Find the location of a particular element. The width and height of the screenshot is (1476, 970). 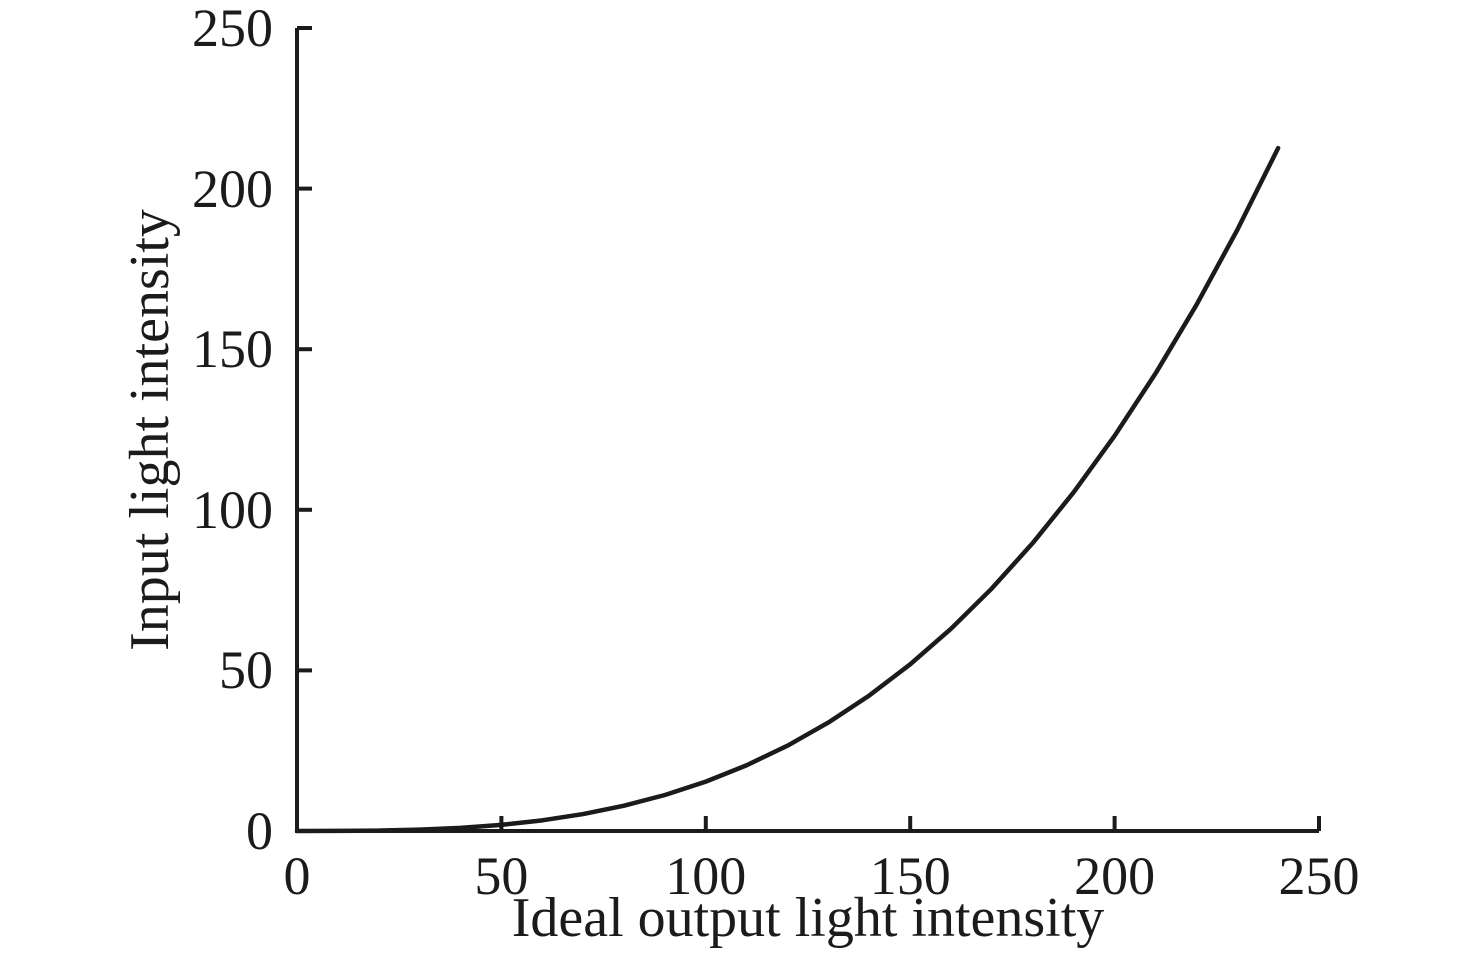

x-tick-label: 50 is located at coordinates (501, 876).